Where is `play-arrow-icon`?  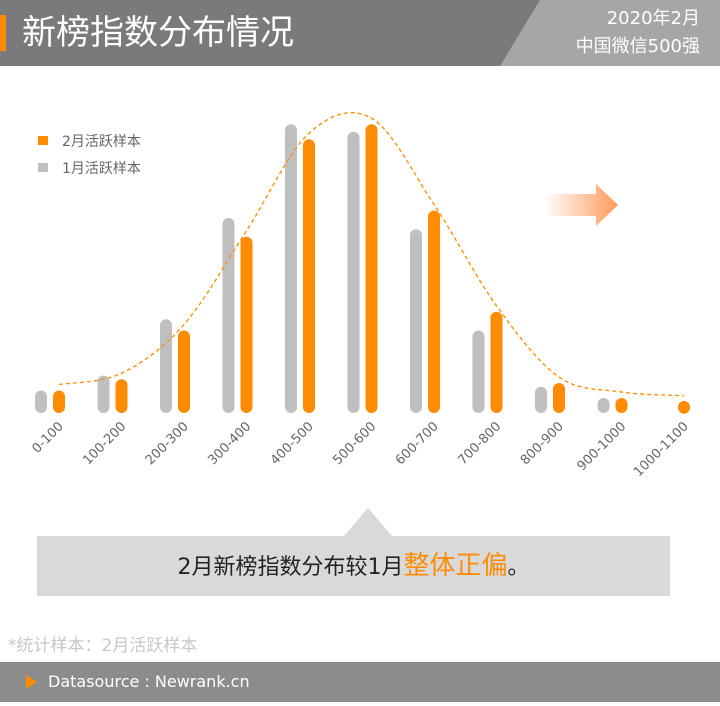
play-arrow-icon is located at coordinates (31, 682).